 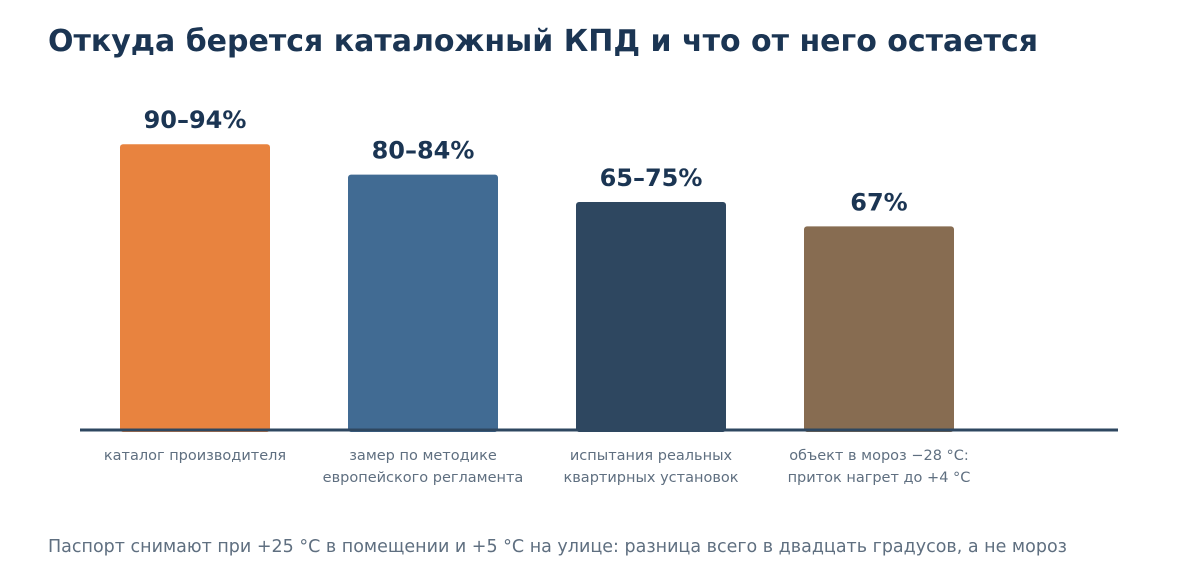 What do you see at coordinates (878, 202) in the screenshot?
I see `value-label-4: 67%` at bounding box center [878, 202].